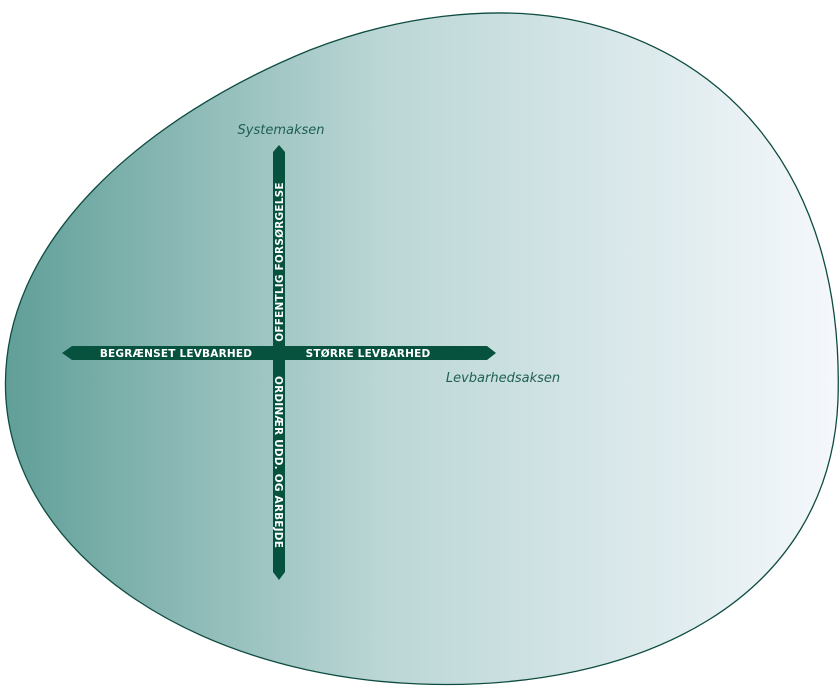  I want to click on greater-livability-label: STØRRE LEVBARHED, so click(368, 354).